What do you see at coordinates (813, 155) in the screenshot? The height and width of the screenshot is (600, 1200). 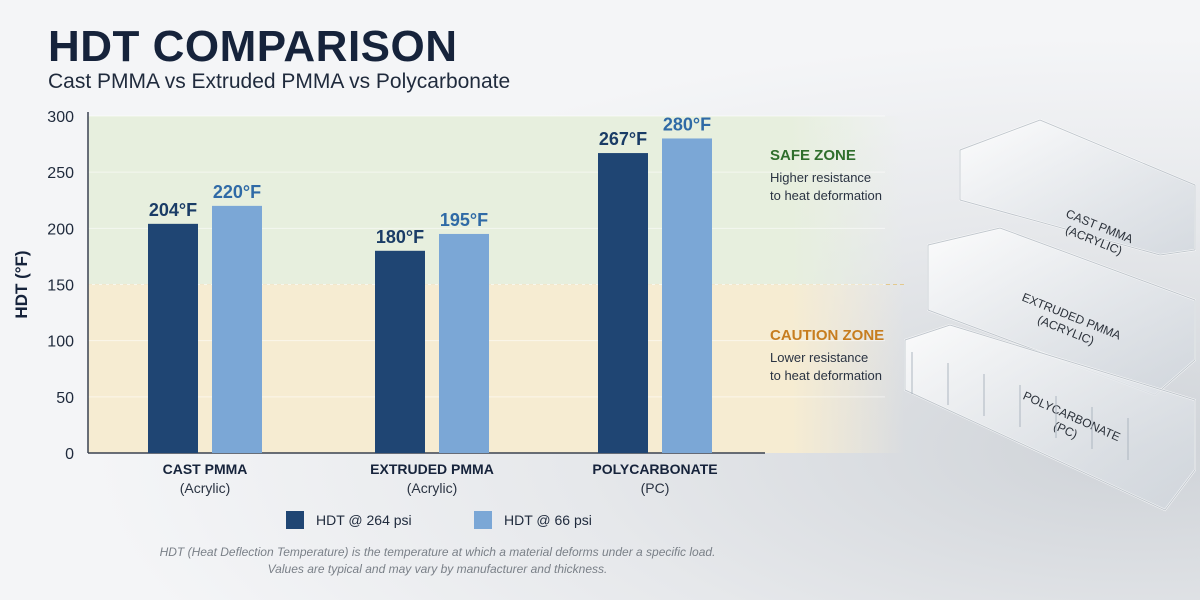 I see `zone-title: SAFE ZONE` at bounding box center [813, 155].